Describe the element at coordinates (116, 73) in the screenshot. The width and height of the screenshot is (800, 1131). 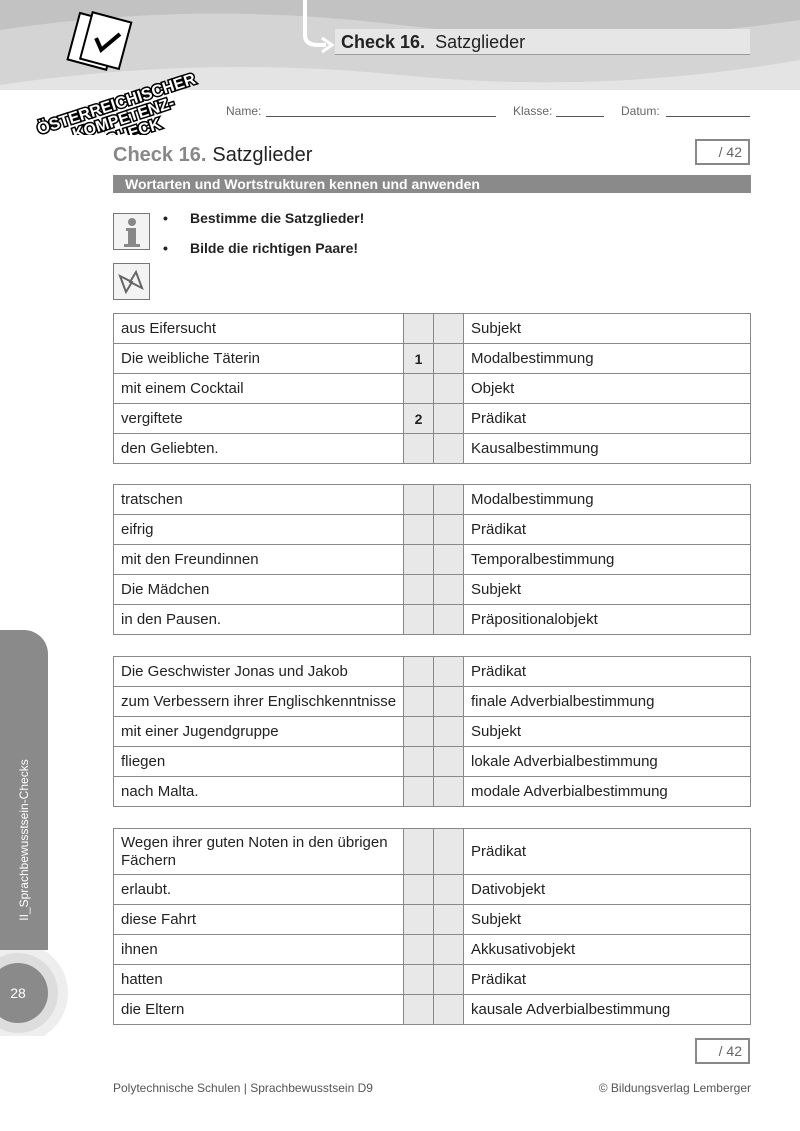
I see `badge: ÖSTERREICHISCHER KOMPETENZ- CHECK` at that location.